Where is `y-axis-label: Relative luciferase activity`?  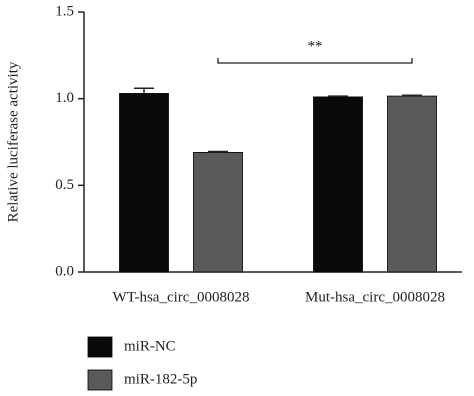 y-axis-label: Relative luciferase activity is located at coordinates (13, 141).